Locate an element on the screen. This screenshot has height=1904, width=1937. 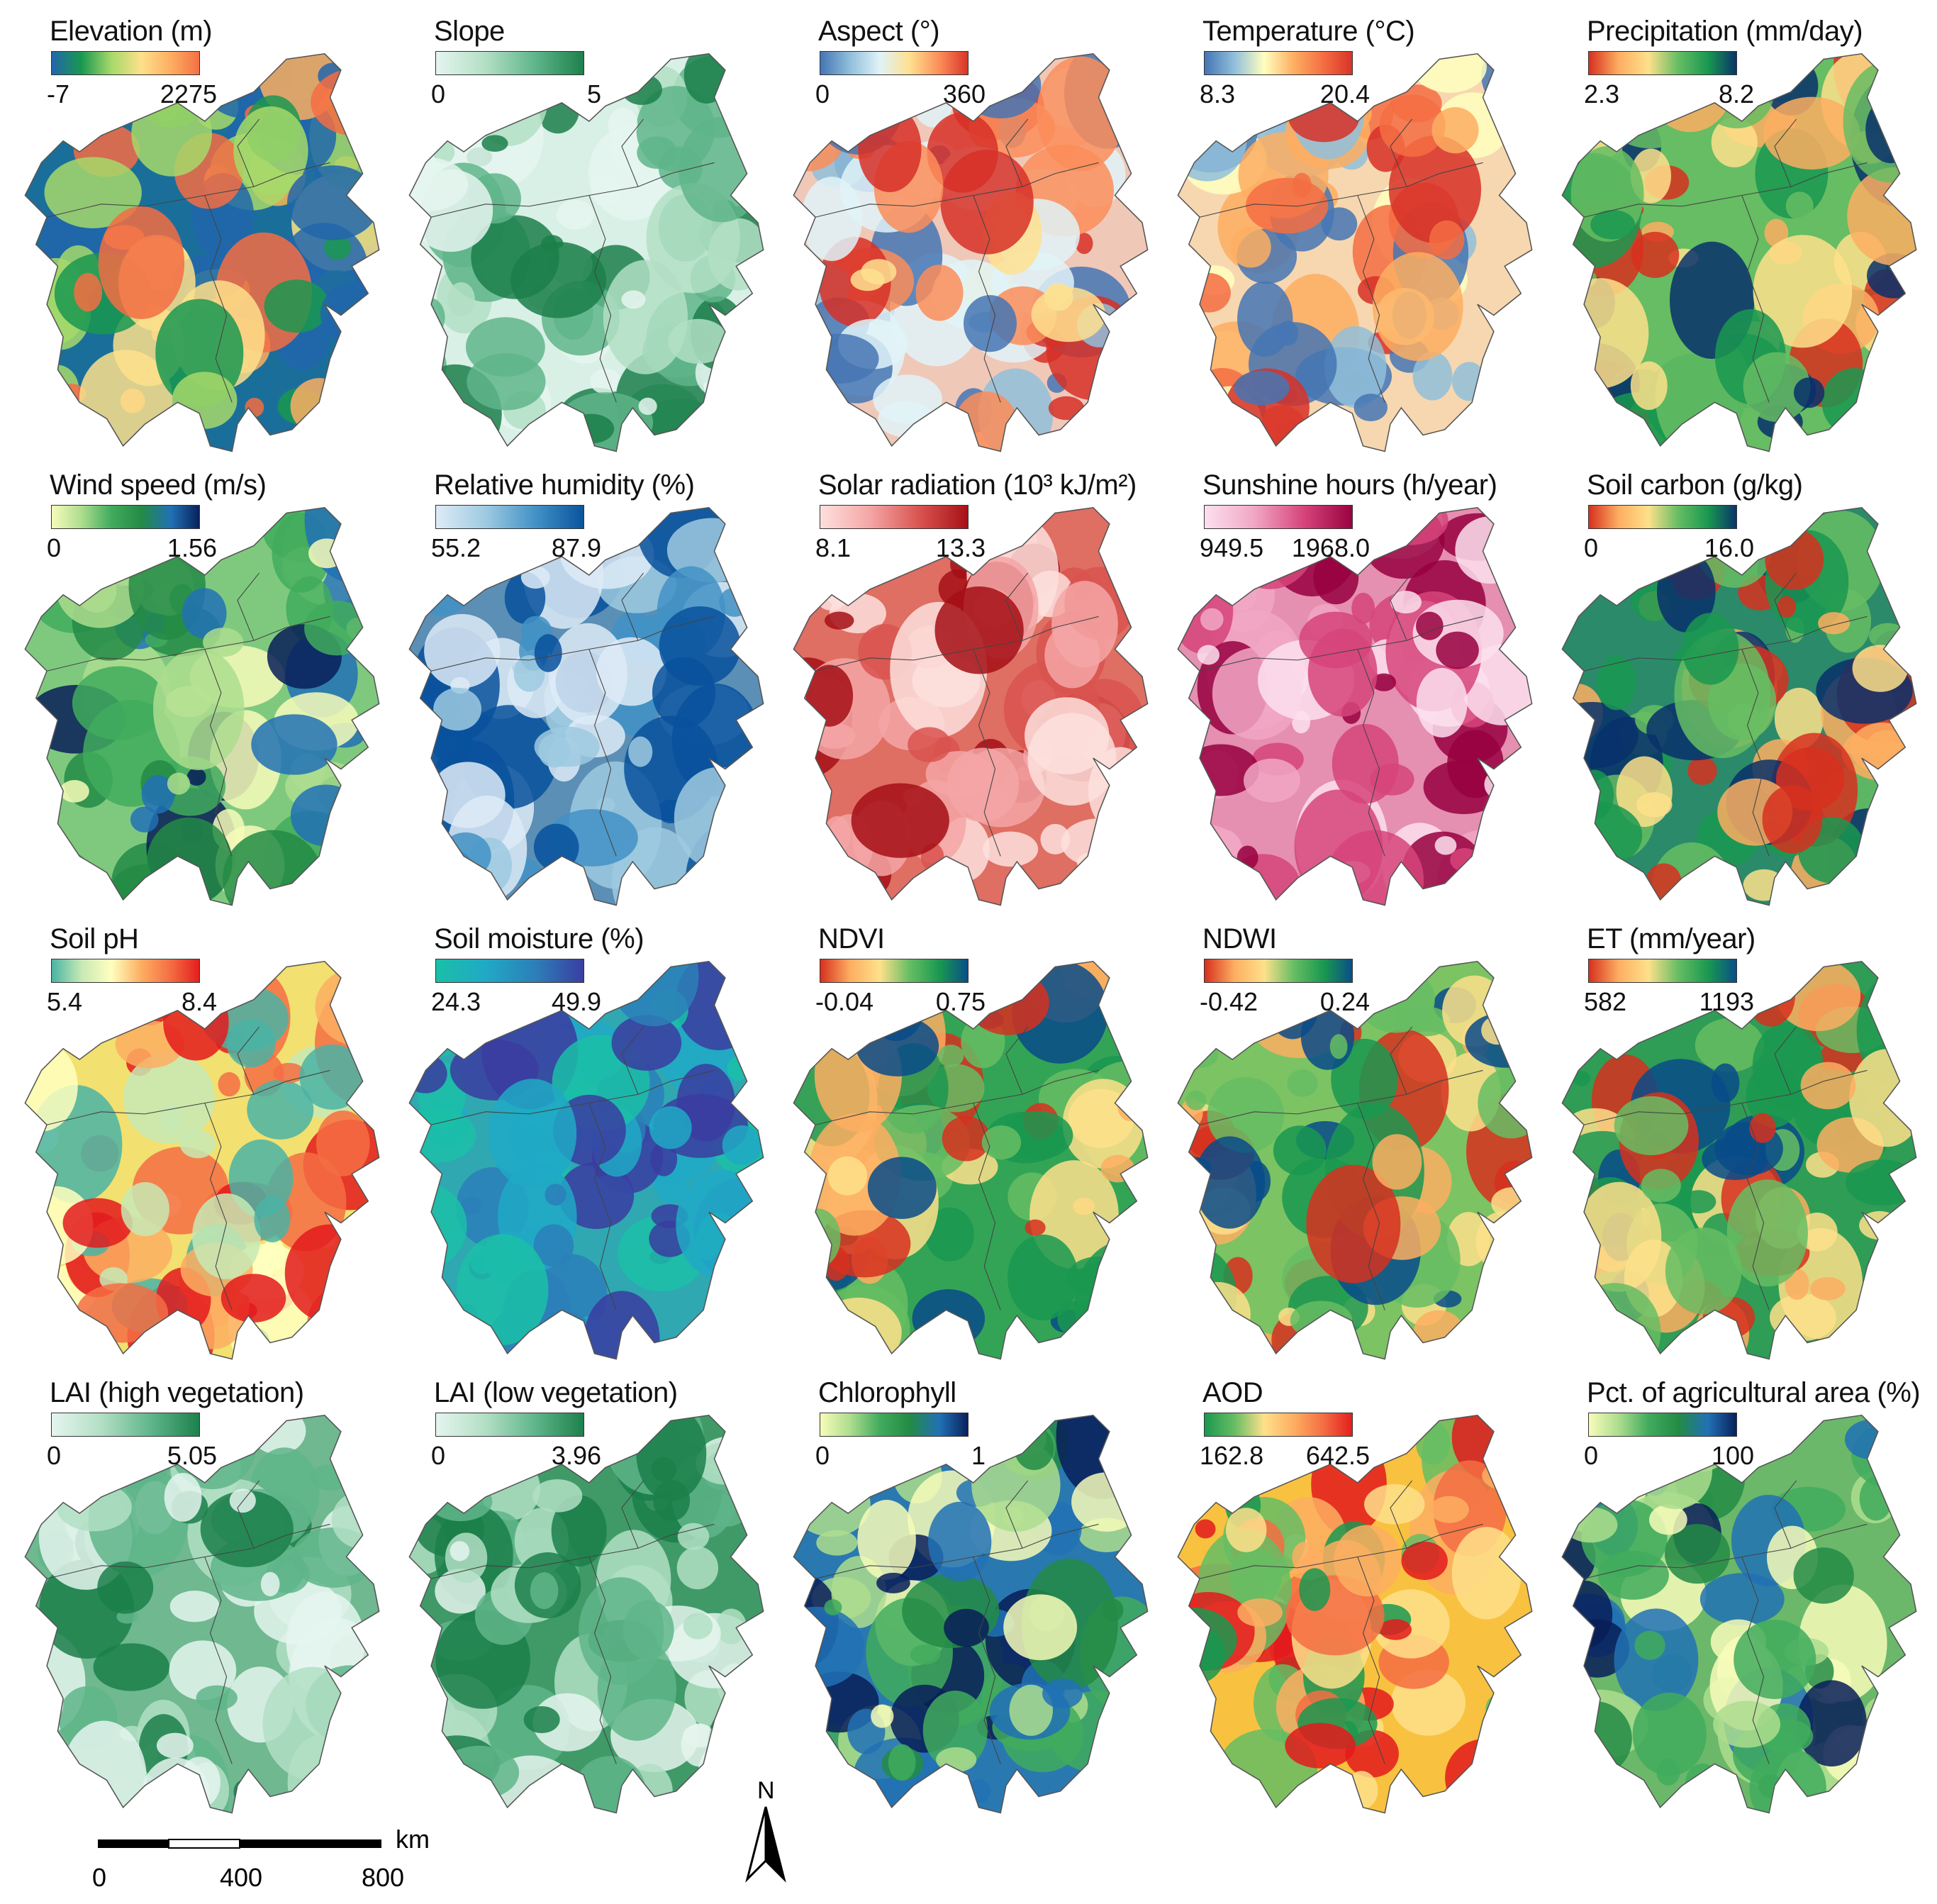
legend-min: 949.5 is located at coordinates (1232, 548).